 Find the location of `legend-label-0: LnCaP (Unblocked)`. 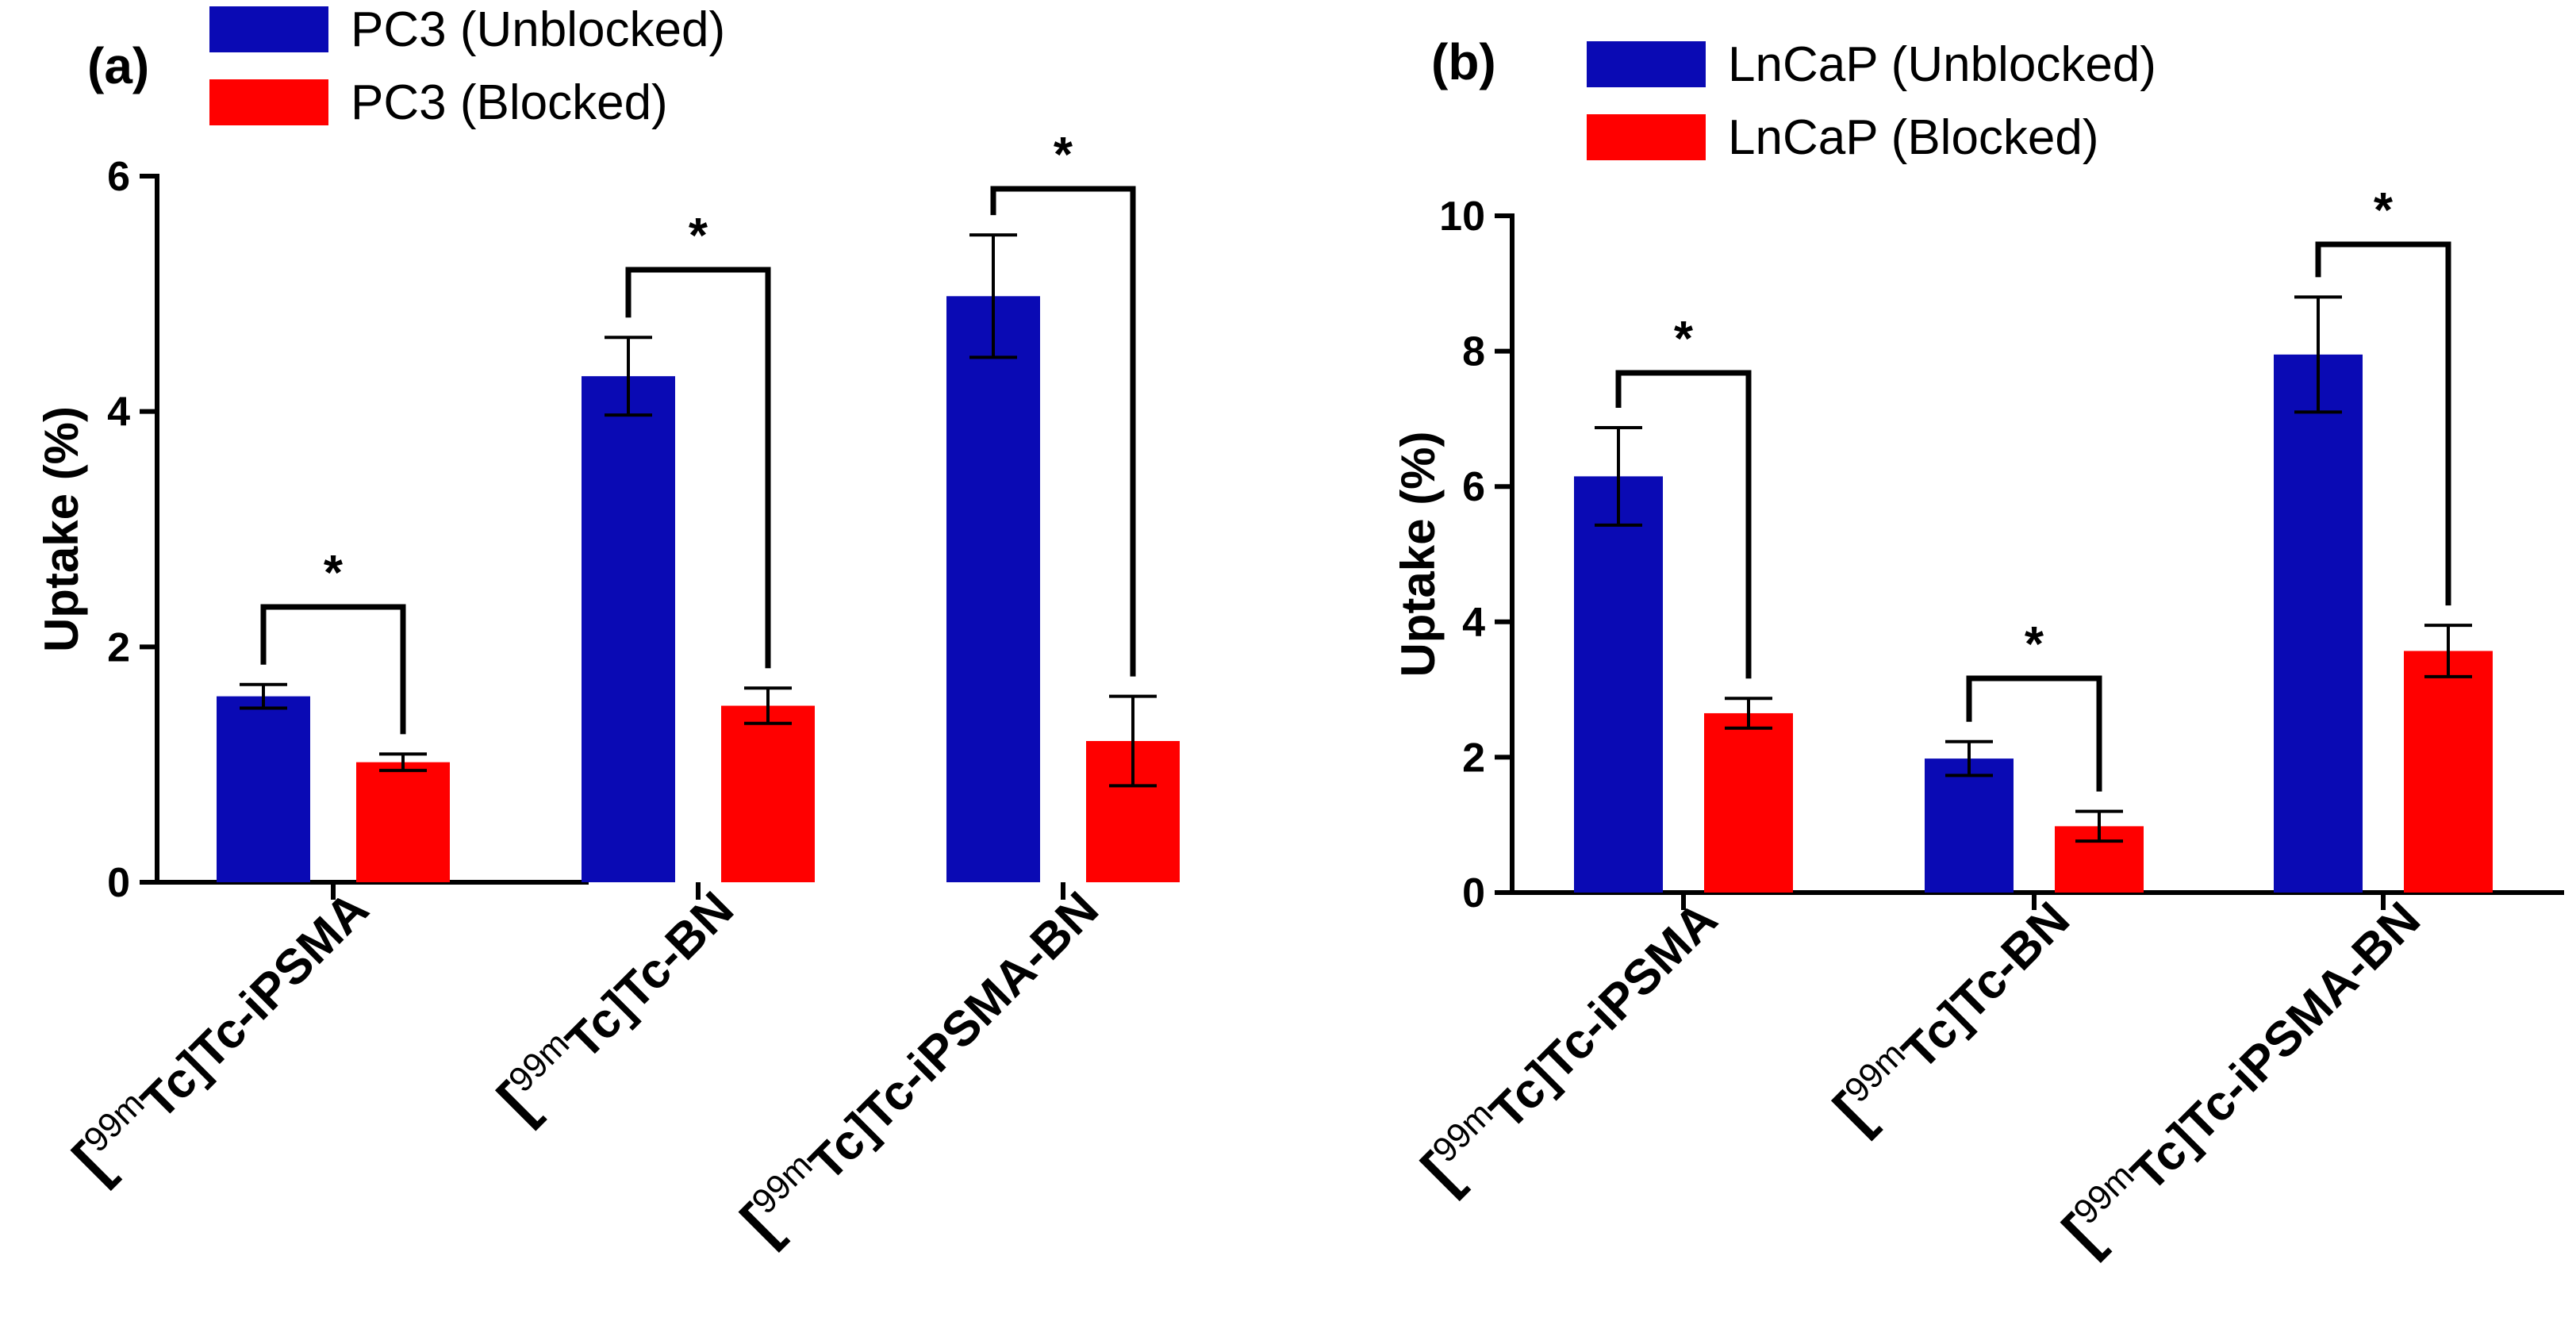

legend-label-0: LnCaP (Unblocked) is located at coordinates (1942, 64).